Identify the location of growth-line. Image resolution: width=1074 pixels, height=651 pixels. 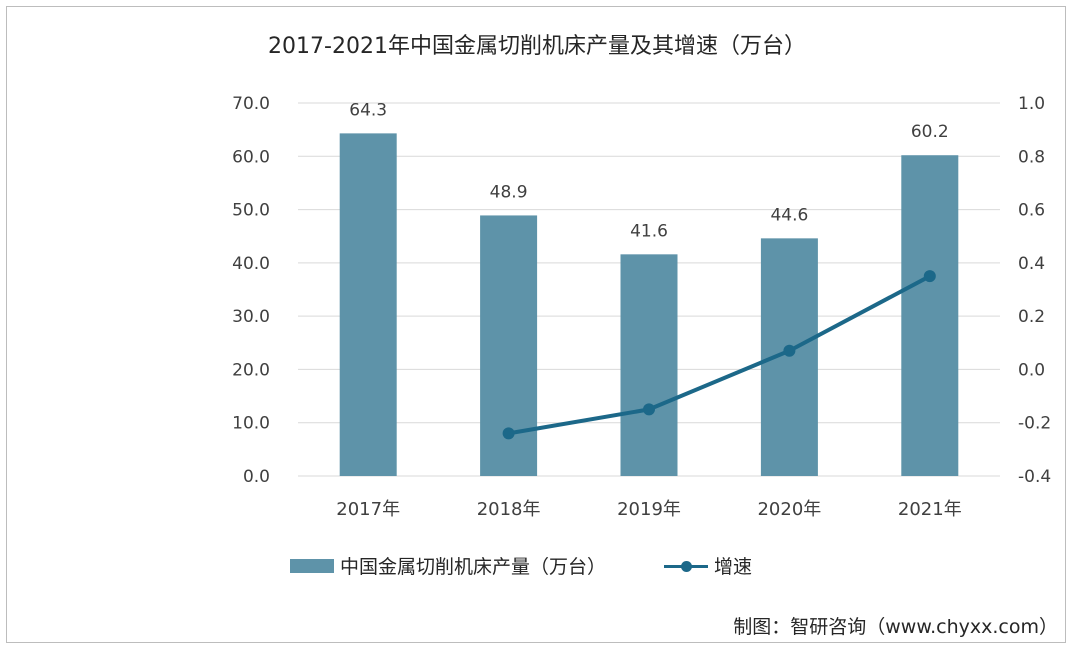
(719, 355).